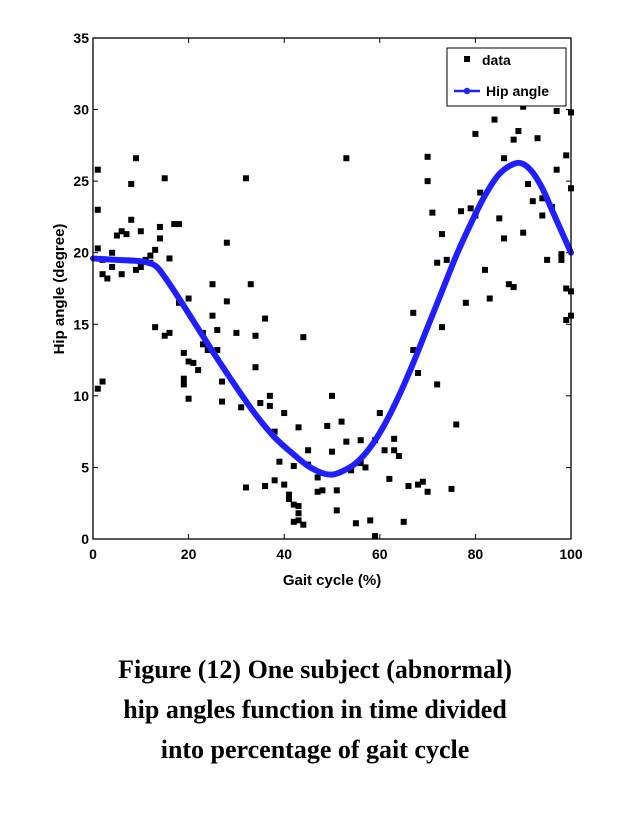 This screenshot has height=819, width=630. I want to click on y-axis-label: Hip angle (degree), so click(59, 289).